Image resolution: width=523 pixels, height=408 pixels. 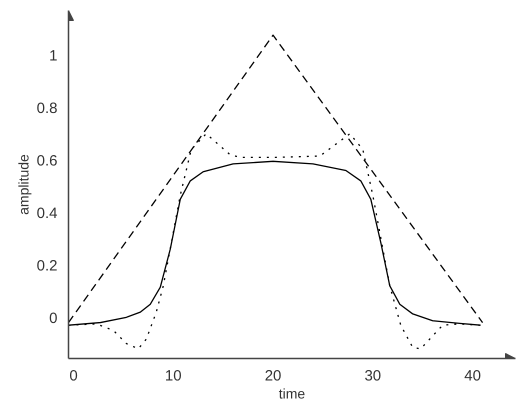 What do you see at coordinates (273, 376) in the screenshot?
I see `x-tick-label: 20` at bounding box center [273, 376].